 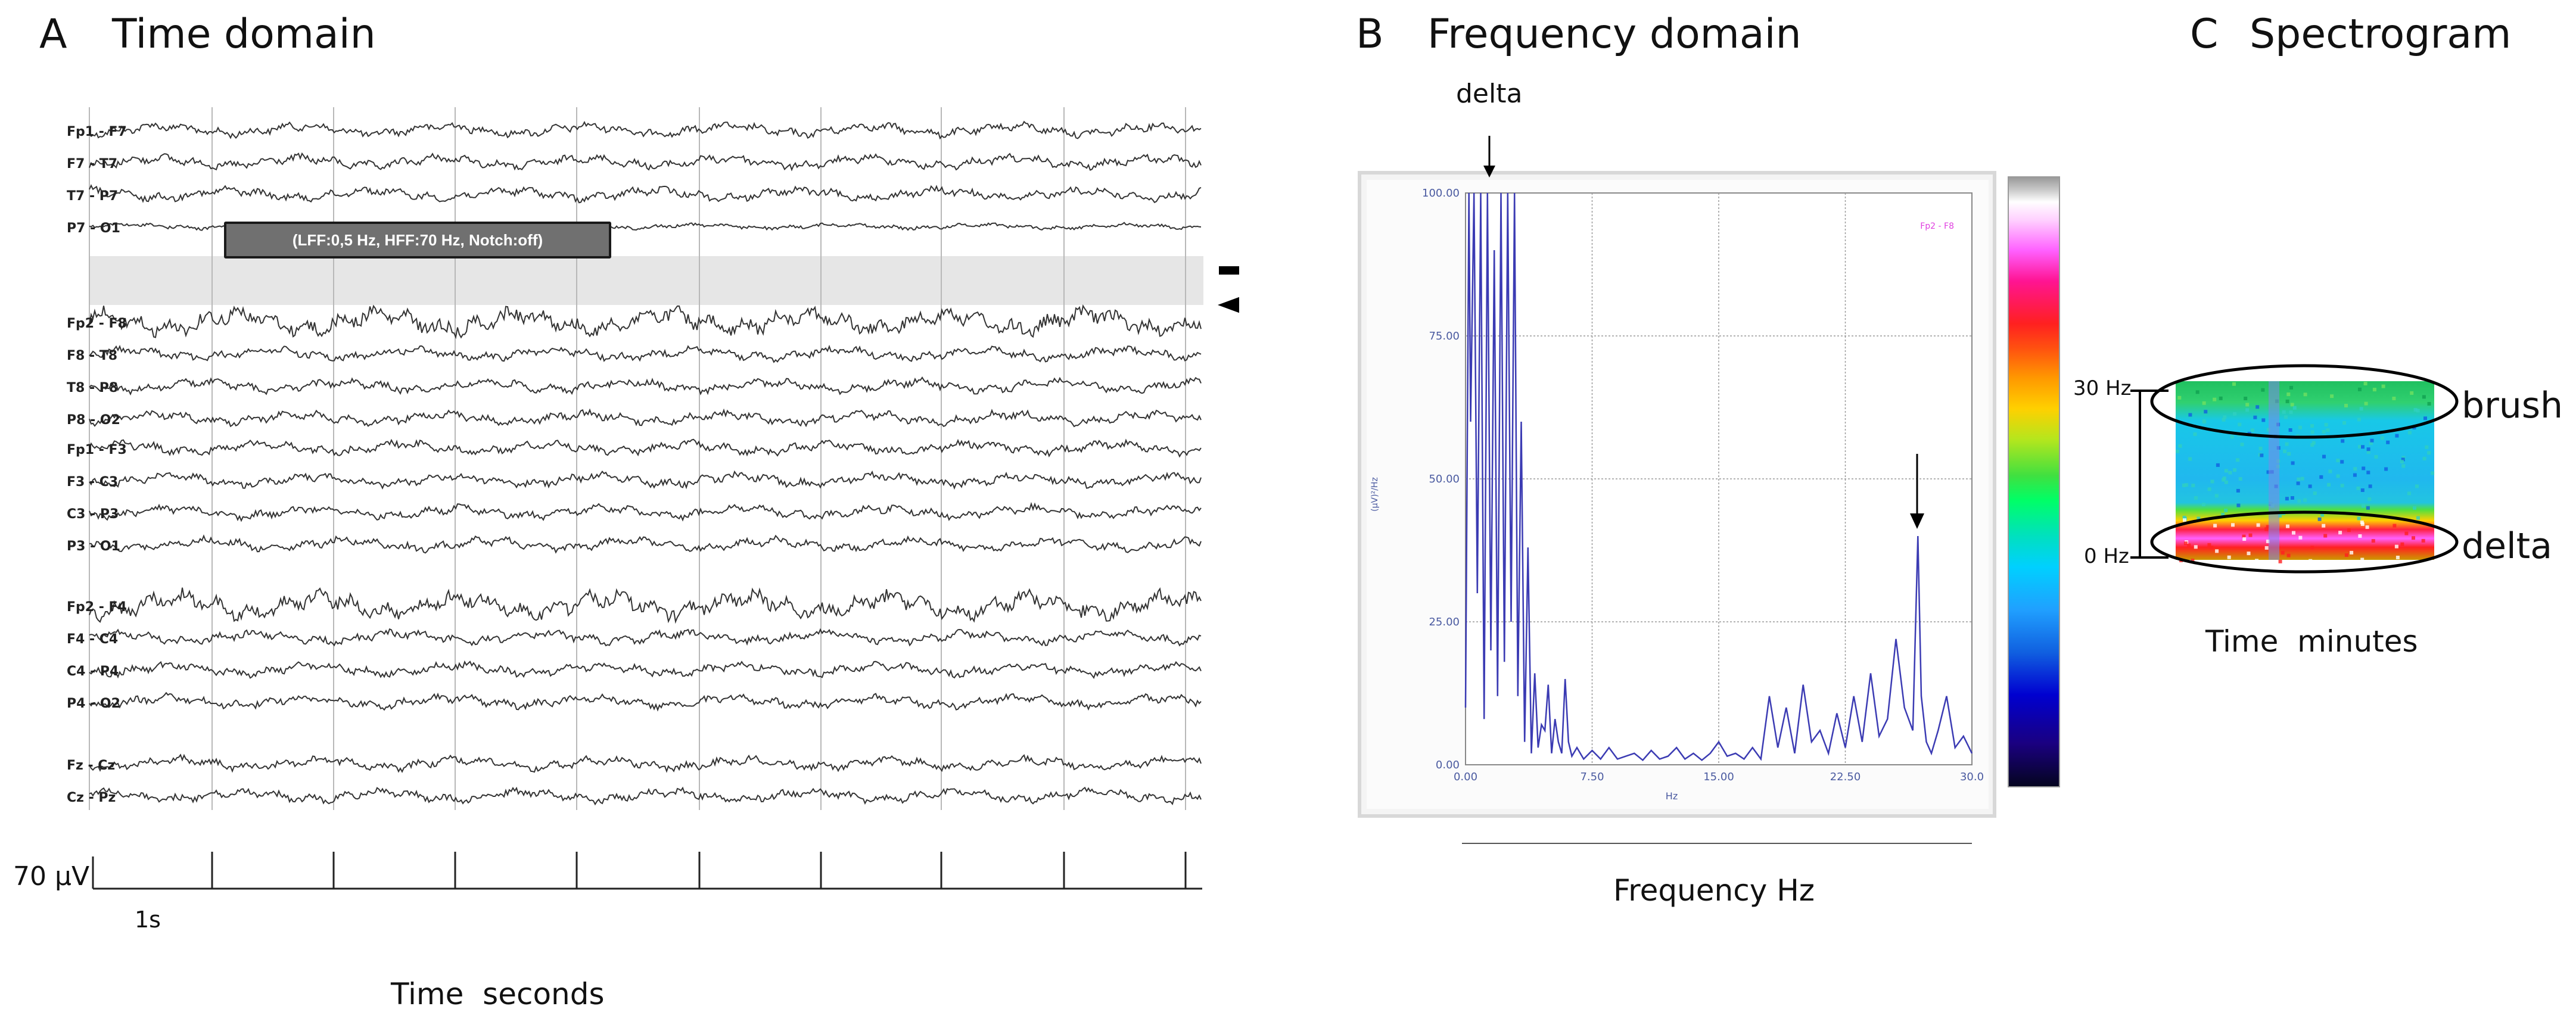 What do you see at coordinates (97, 131) in the screenshot?
I see `eeg-channel-label: Fp1 - F7` at bounding box center [97, 131].